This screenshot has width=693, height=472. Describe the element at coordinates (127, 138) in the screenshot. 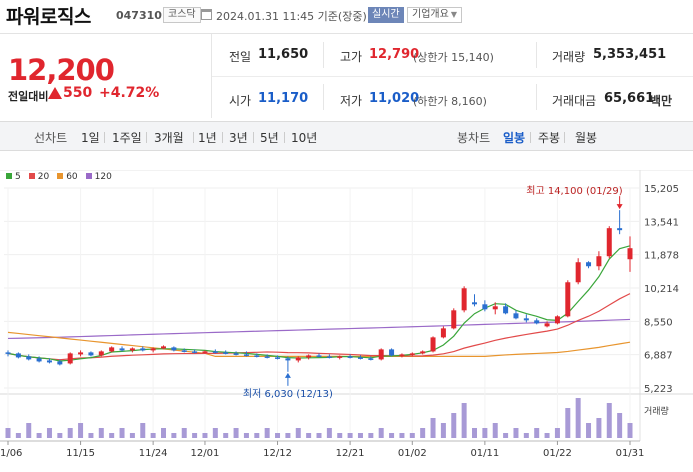

I see `period-1w: 1주일` at that location.